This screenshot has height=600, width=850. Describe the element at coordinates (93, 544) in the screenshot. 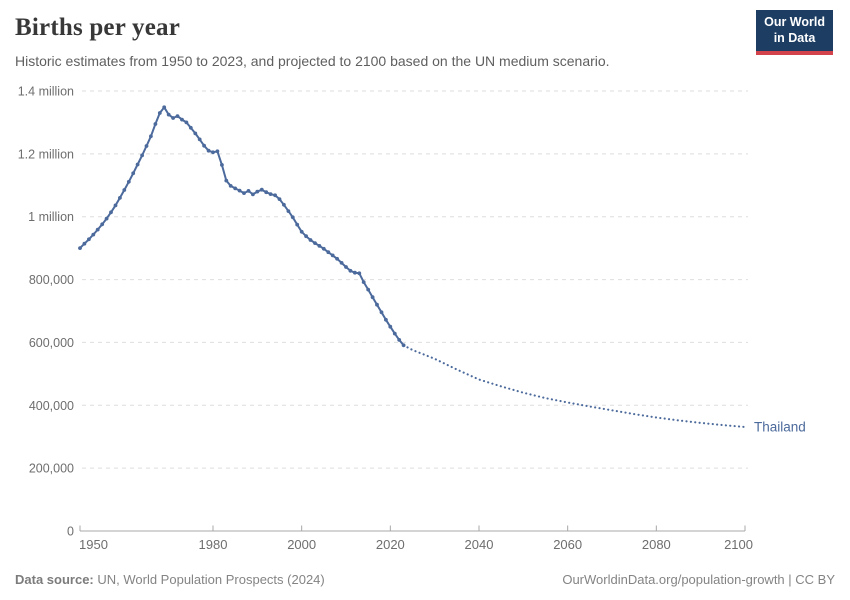

I see `x-axis-tick-label: 1950` at that location.